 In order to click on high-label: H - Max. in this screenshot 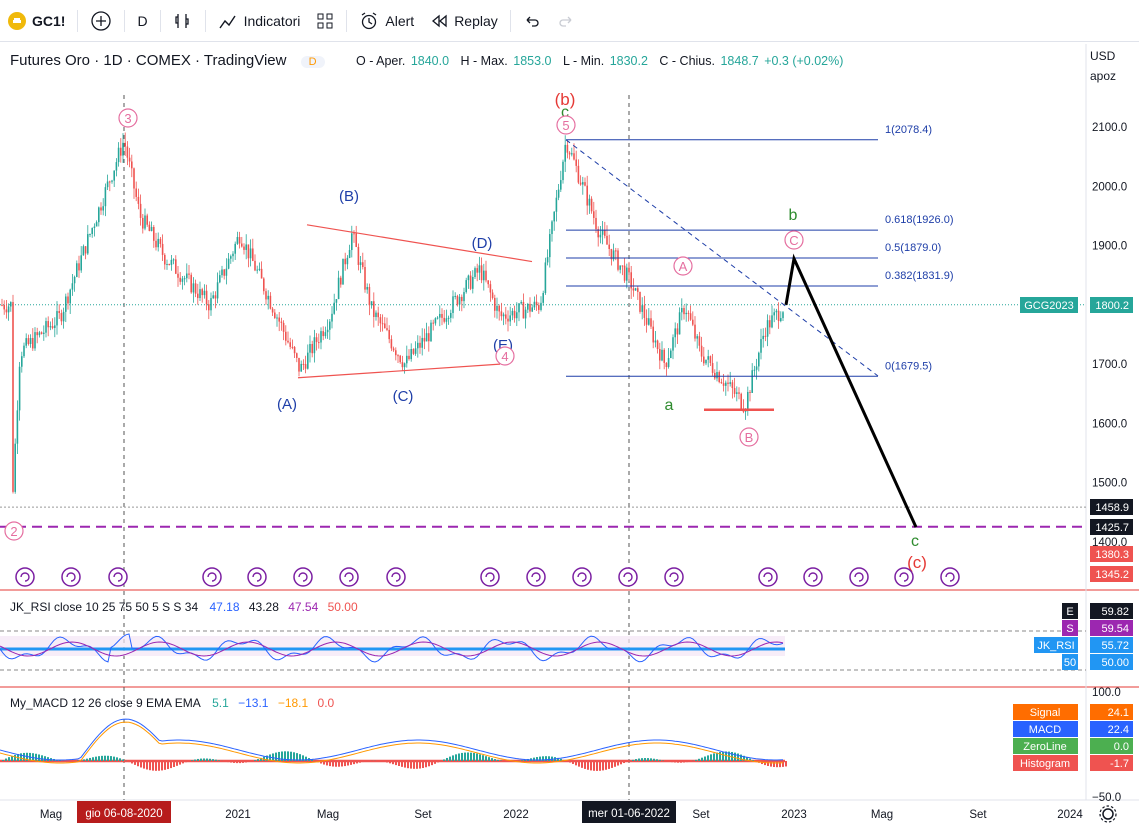, I will do `click(484, 61)`.